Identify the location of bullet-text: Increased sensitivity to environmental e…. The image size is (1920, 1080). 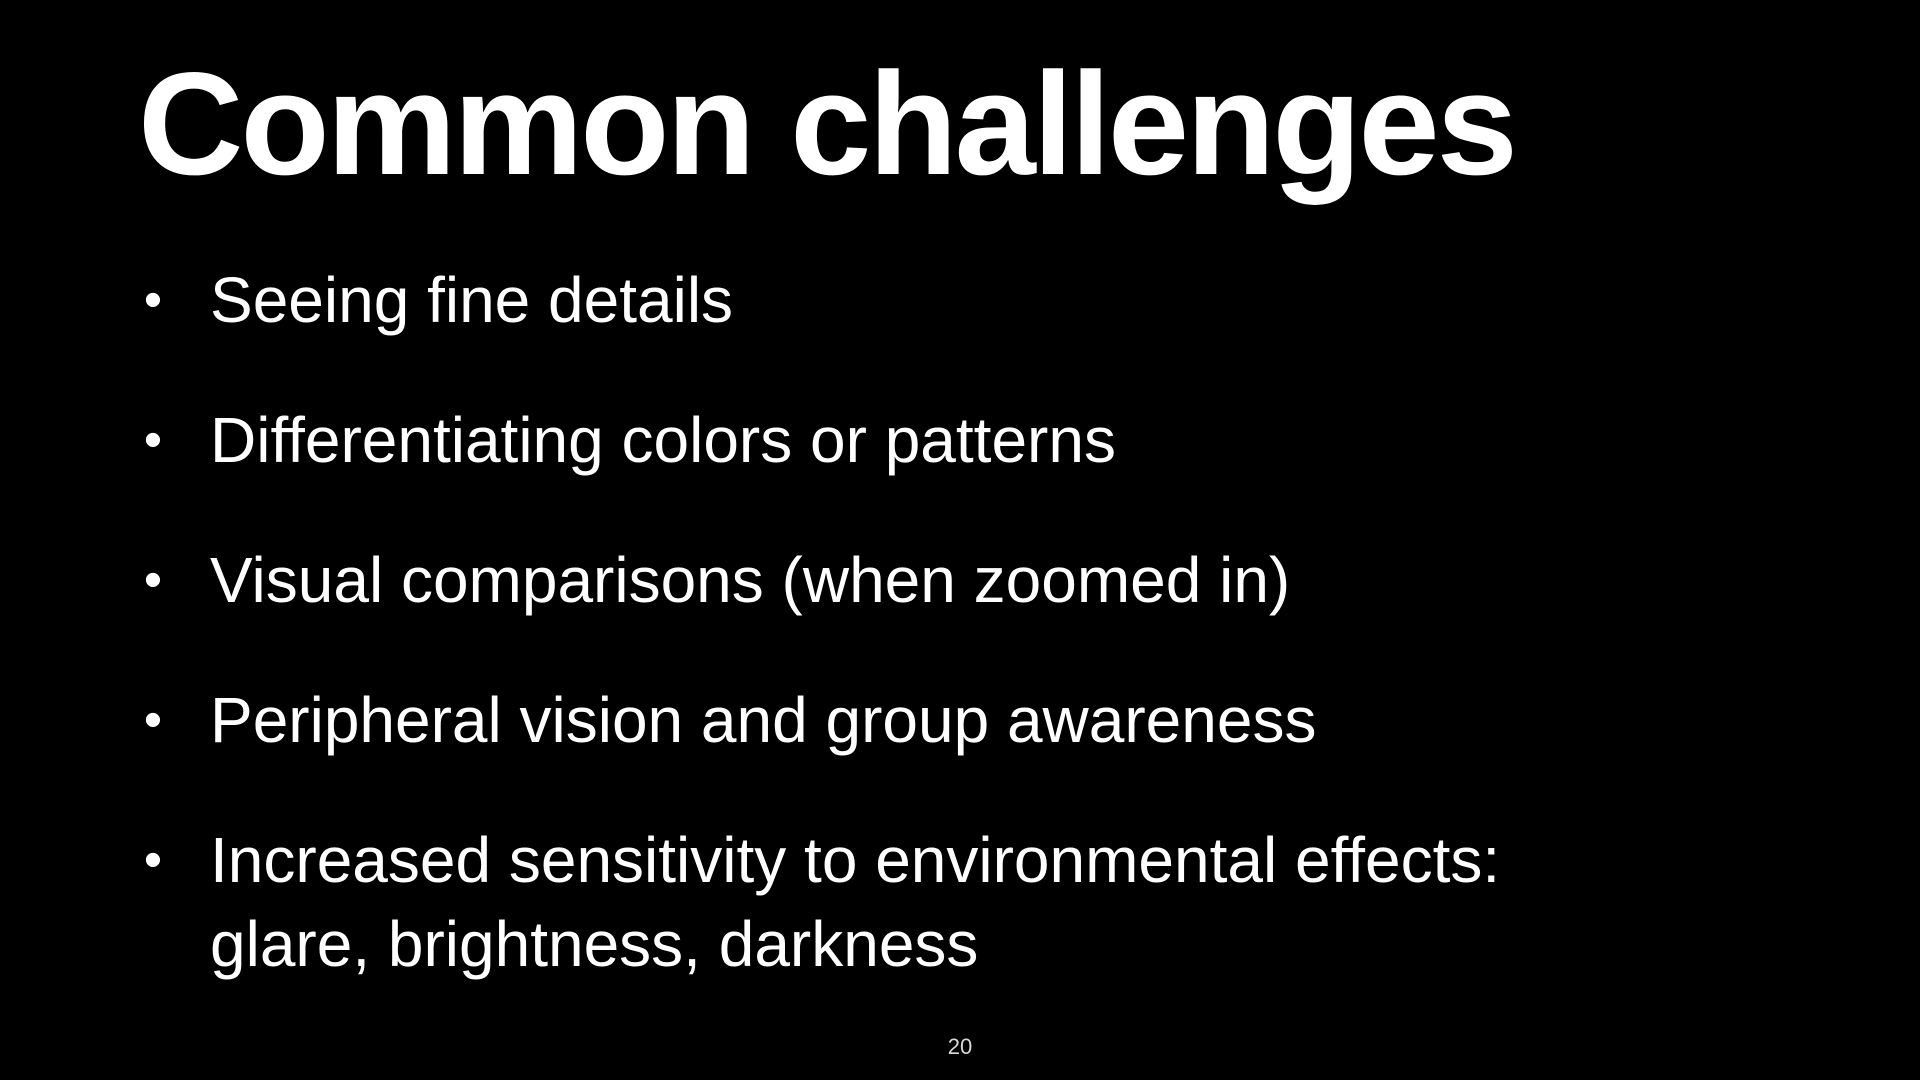
(855, 860).